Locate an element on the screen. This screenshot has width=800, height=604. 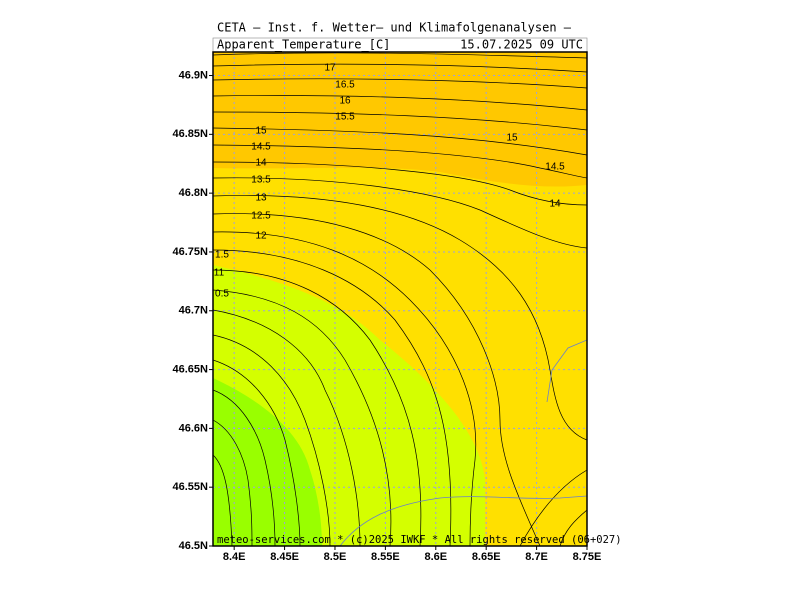
contour-label: 0.5 is located at coordinates (222, 294).